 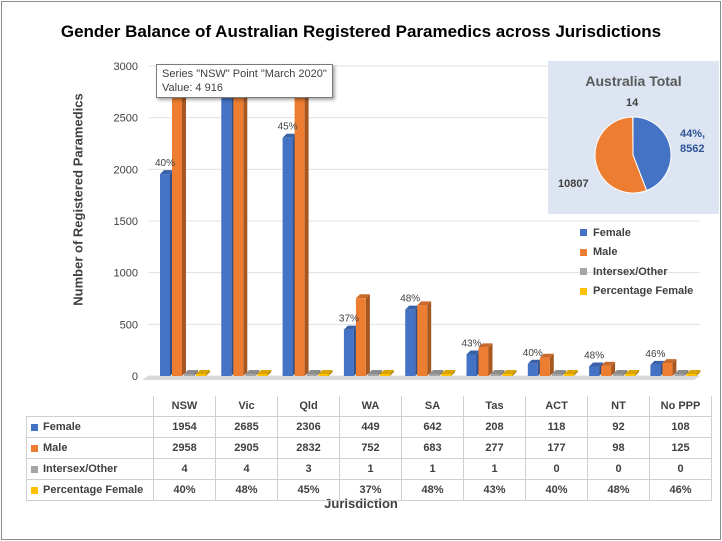 What do you see at coordinates (34, 469) in the screenshot?
I see `intersex-key-icon` at bounding box center [34, 469].